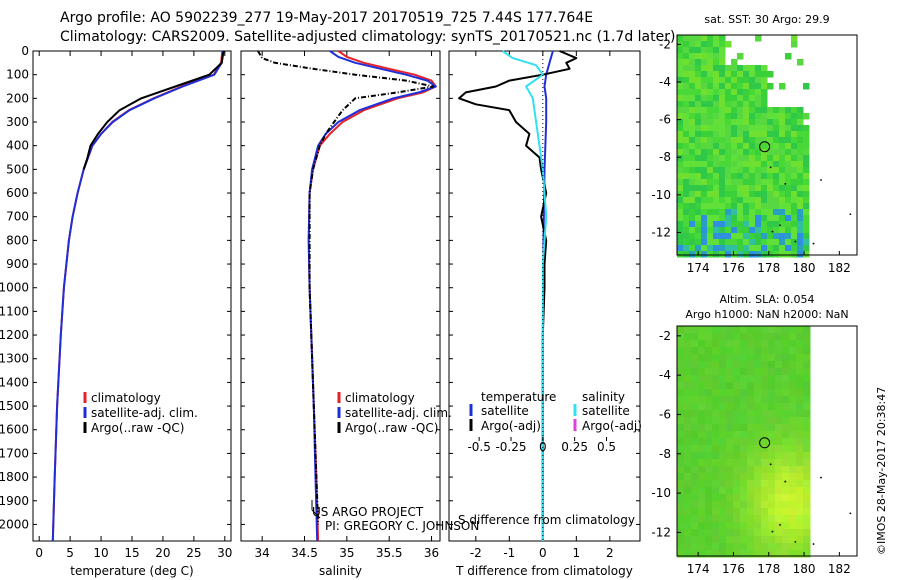 The width and height of the screenshot is (900, 580). Describe the element at coordinates (881, 470) in the screenshot. I see `imos-timestamp: ©IMOS 28-May-2017 20:38:47` at that location.